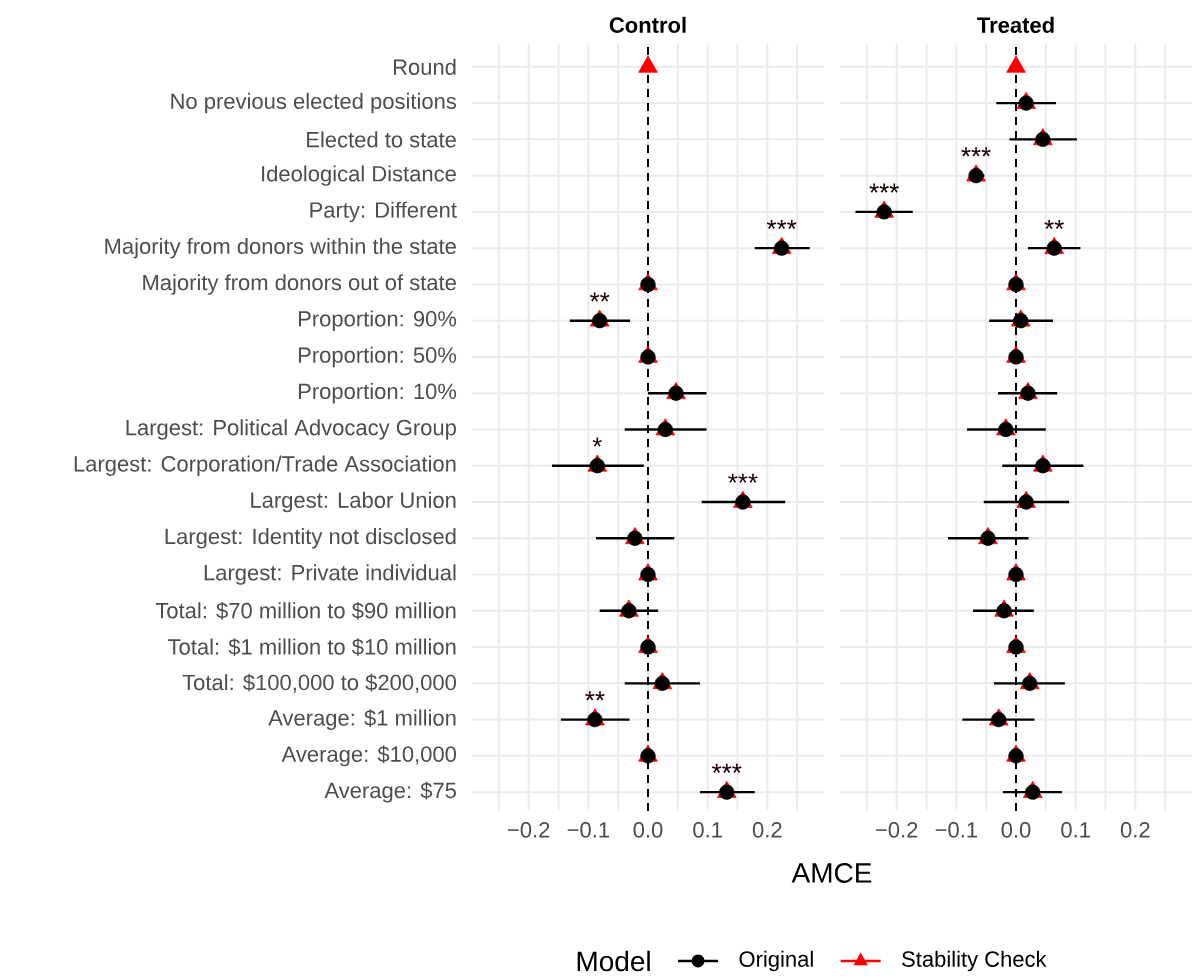  Describe the element at coordinates (319, 683) in the screenshot. I see `y-tick-label: Total: $100,000 to $200,000` at that location.